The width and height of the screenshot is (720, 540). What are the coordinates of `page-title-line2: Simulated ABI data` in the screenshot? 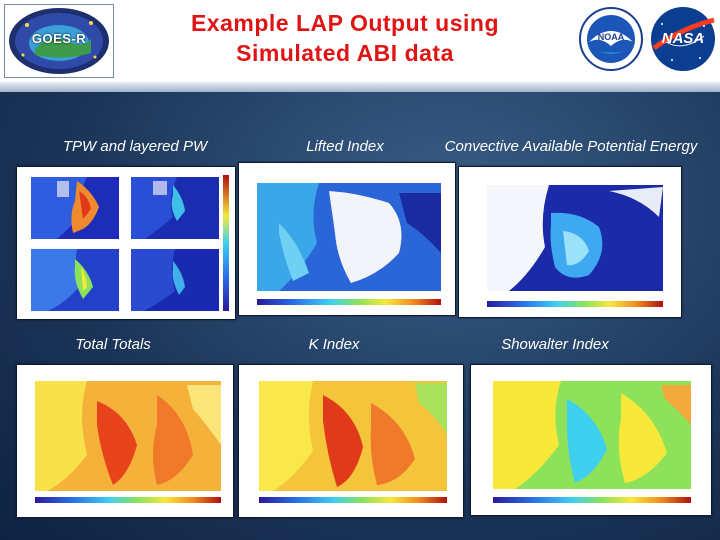 It's located at (345, 53).